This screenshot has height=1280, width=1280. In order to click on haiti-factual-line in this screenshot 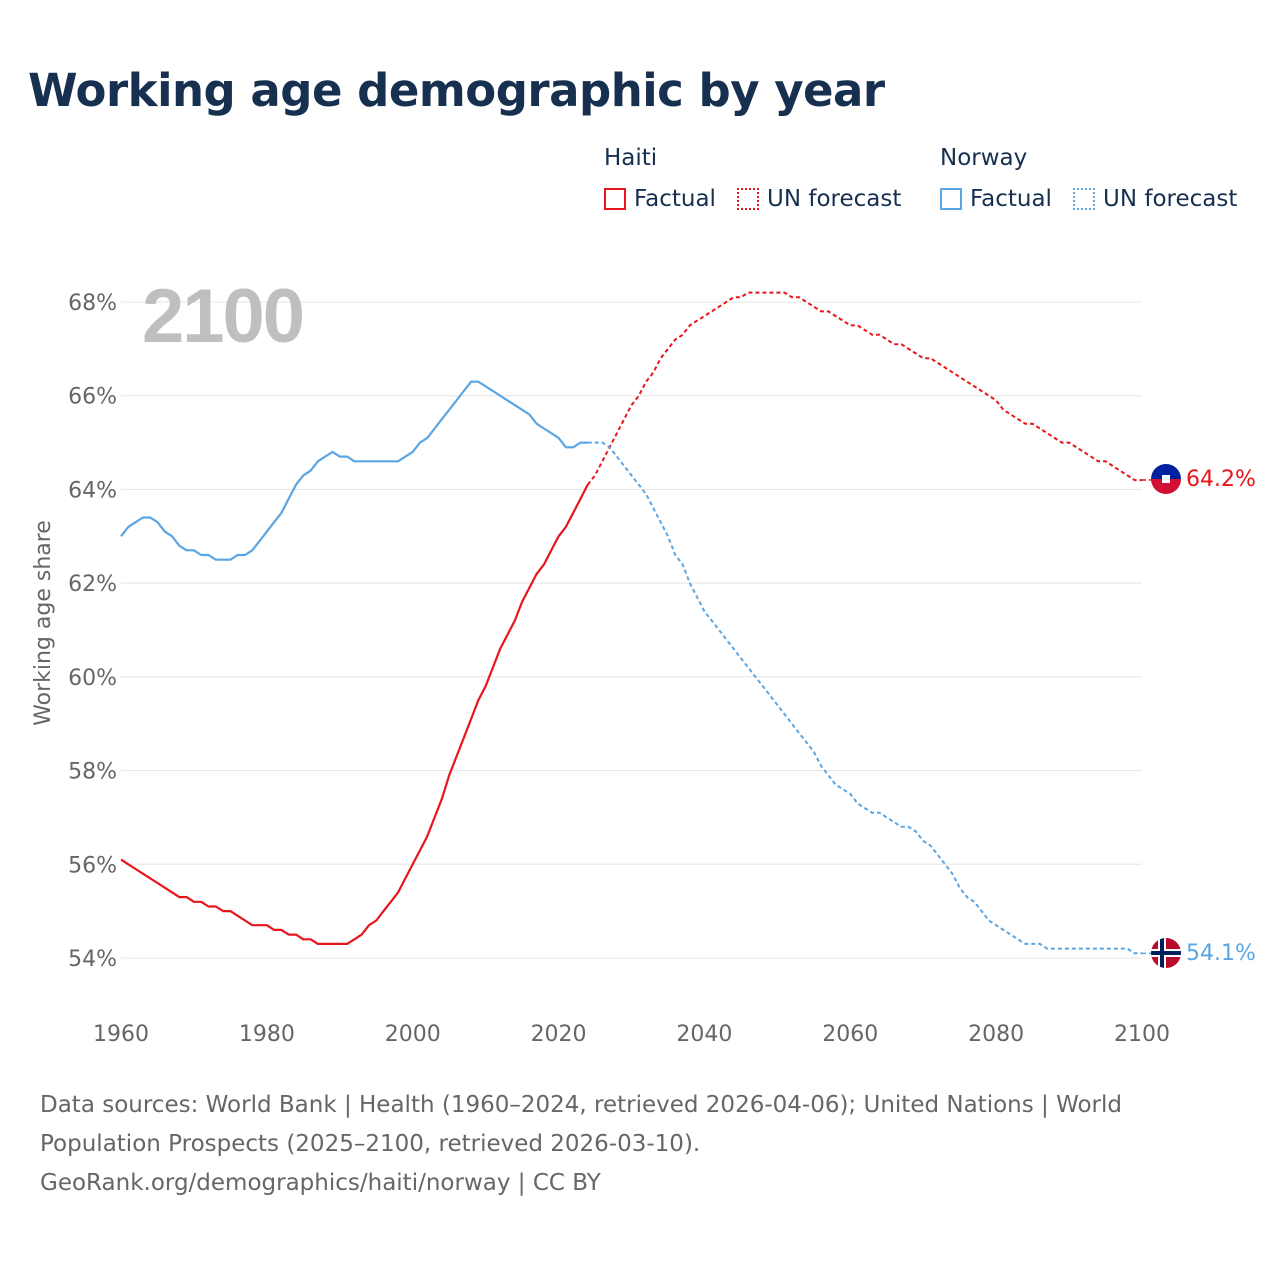, I will do `click(354, 714)`.